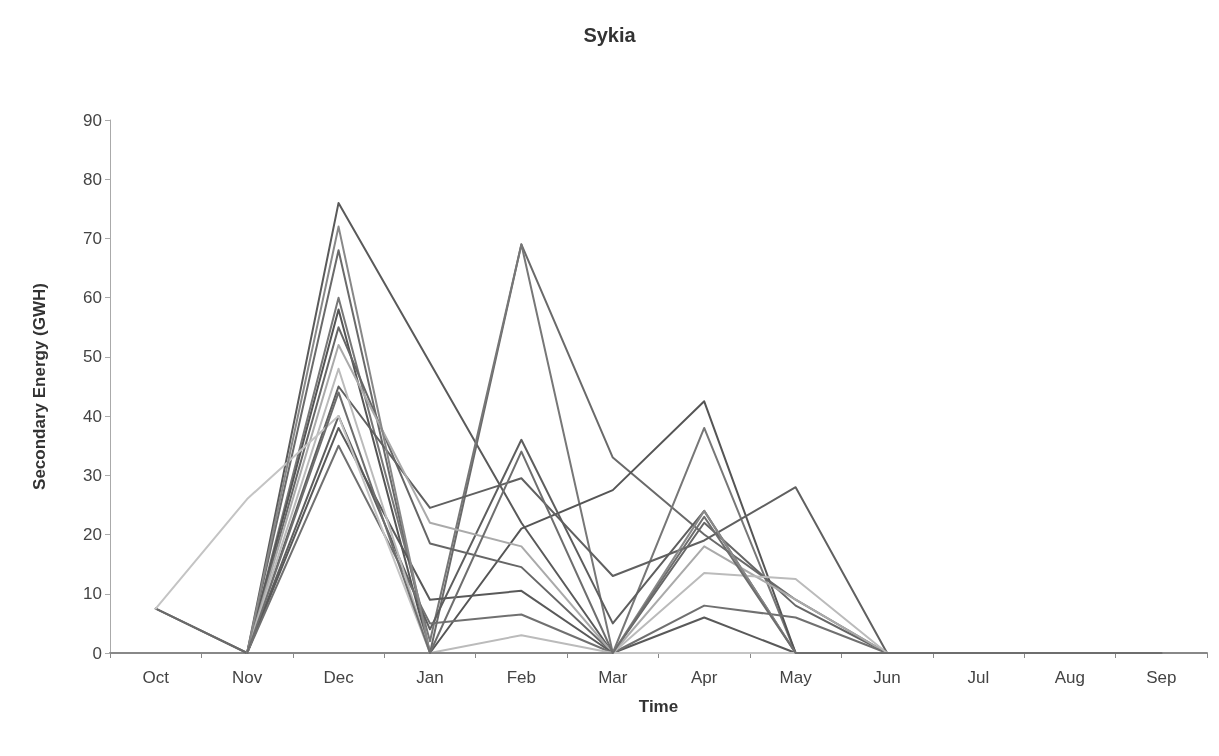  I want to click on x-tick-label: Jul, so click(978, 677).